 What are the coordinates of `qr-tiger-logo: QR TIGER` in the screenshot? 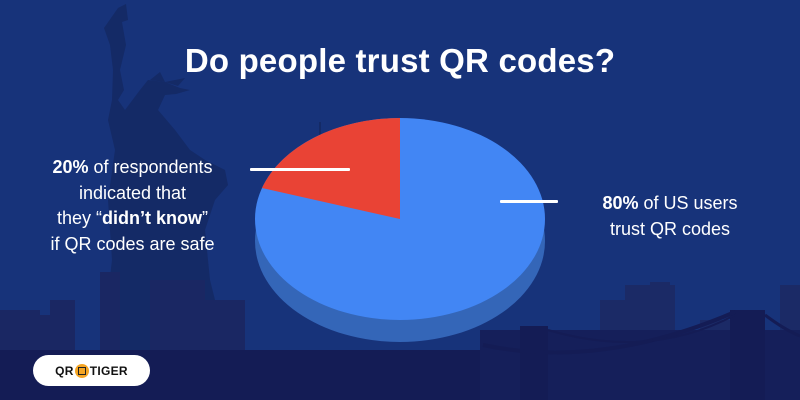 It's located at (91, 370).